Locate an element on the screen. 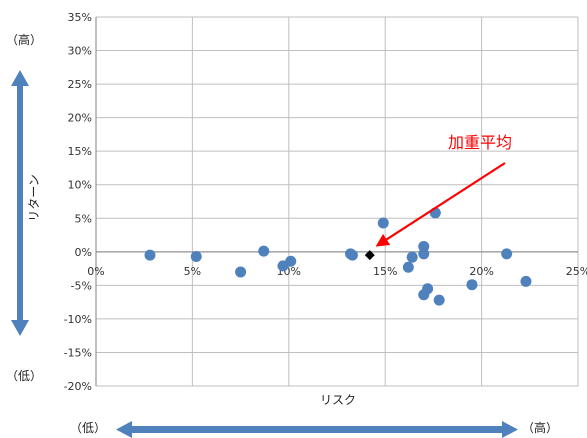  weighted-average-annotation-label: 加重平均 is located at coordinates (480, 142).